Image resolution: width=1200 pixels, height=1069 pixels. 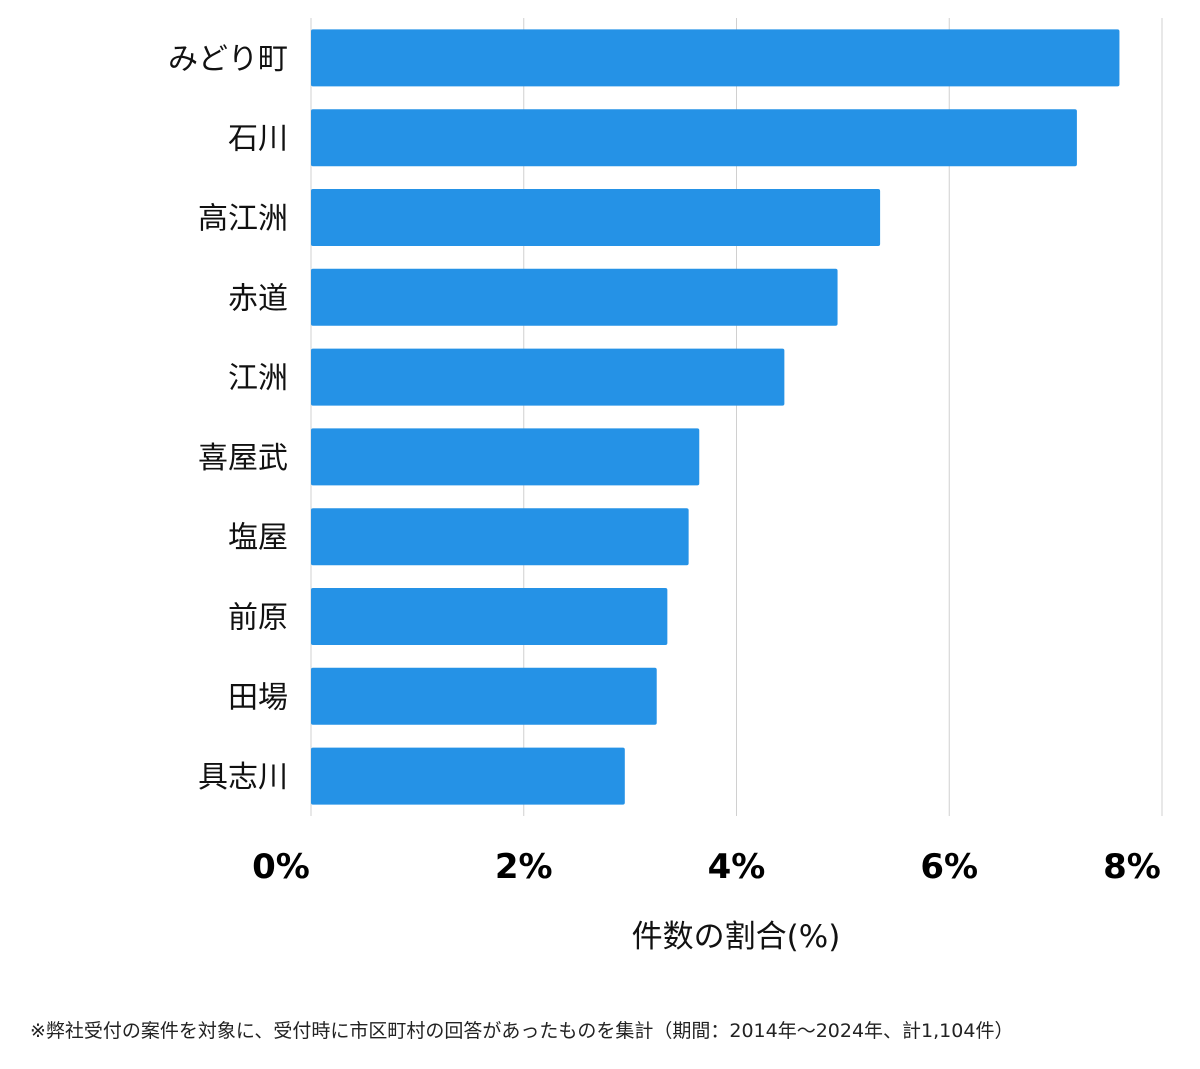 What do you see at coordinates (524, 867) in the screenshot?
I see `x-tick-label: 2%` at bounding box center [524, 867].